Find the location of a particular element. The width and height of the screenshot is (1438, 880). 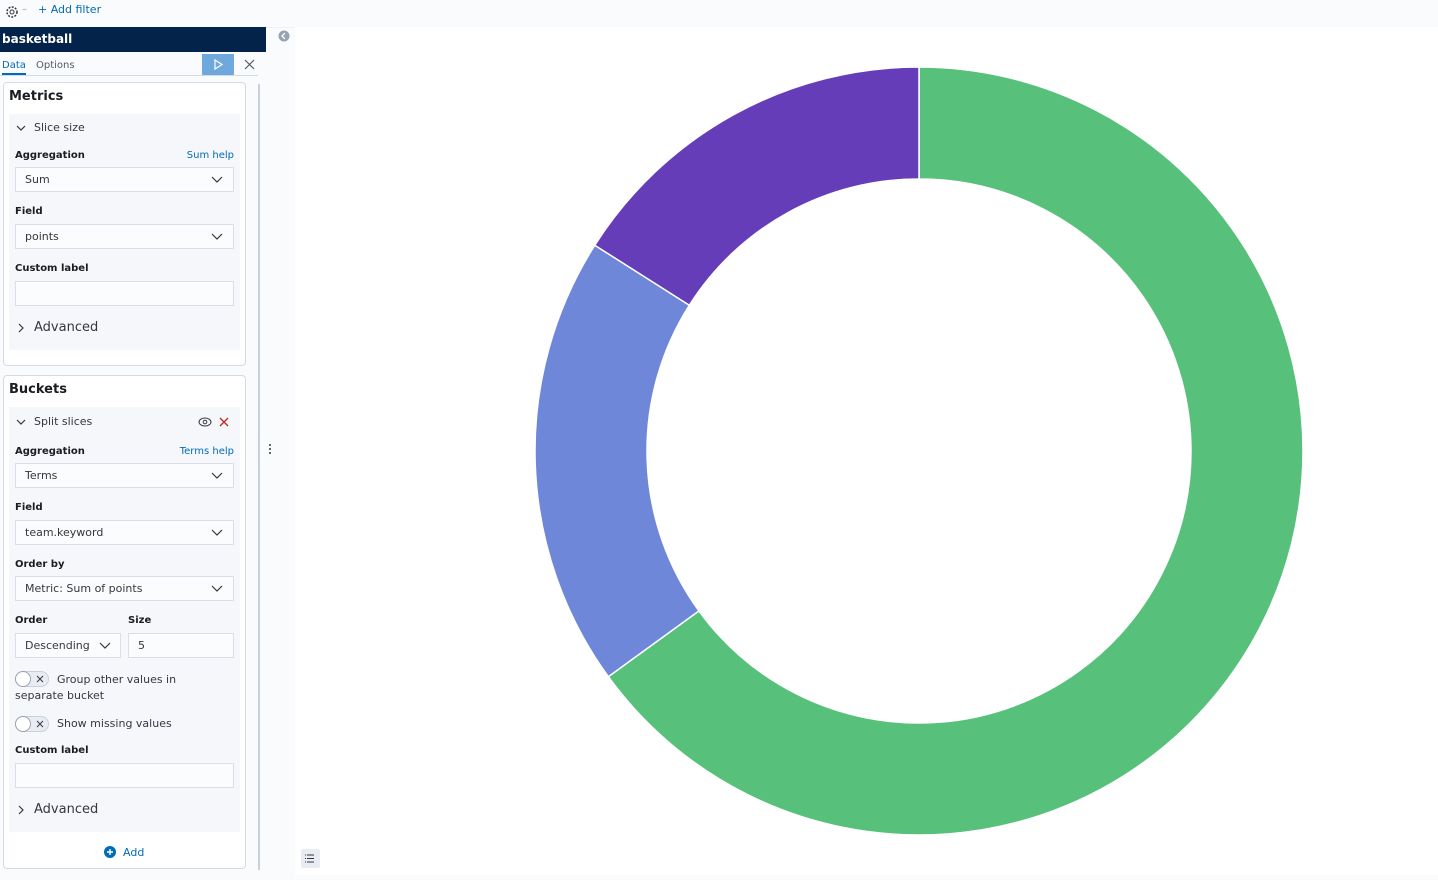

select: Terms is located at coordinates (124, 475).